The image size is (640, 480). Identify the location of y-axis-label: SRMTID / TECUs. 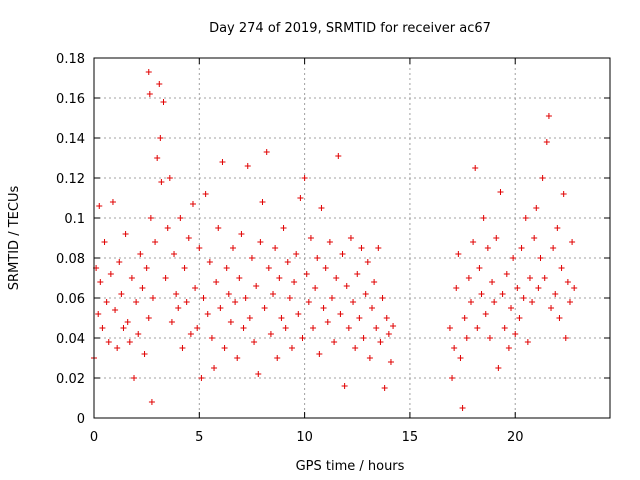
(14, 238).